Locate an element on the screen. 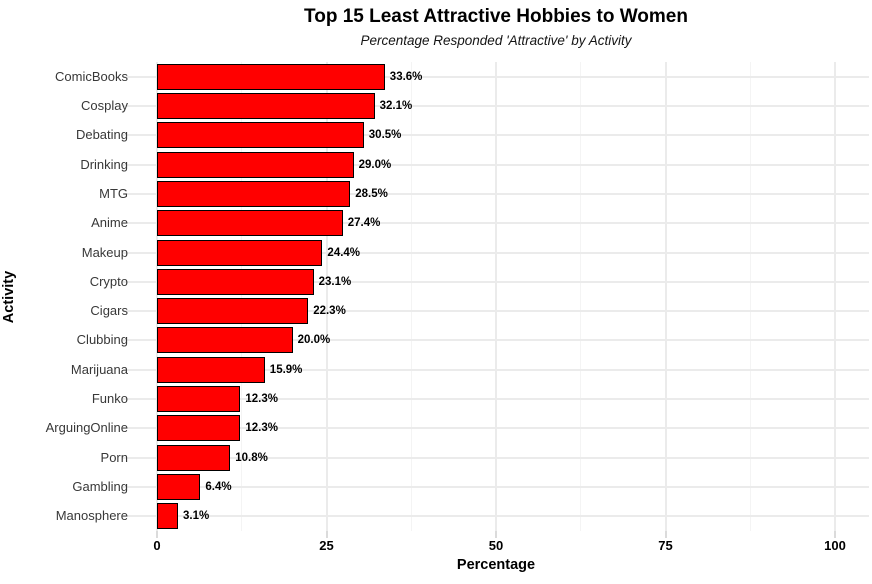 The width and height of the screenshot is (872, 584). bar-Funko is located at coordinates (199, 399).